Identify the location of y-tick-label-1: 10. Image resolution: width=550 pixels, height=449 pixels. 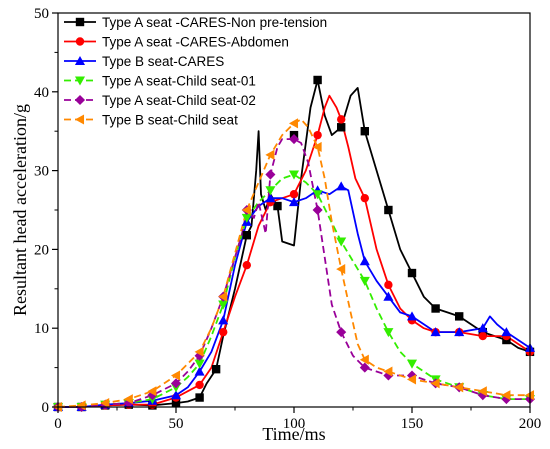
(41, 329).